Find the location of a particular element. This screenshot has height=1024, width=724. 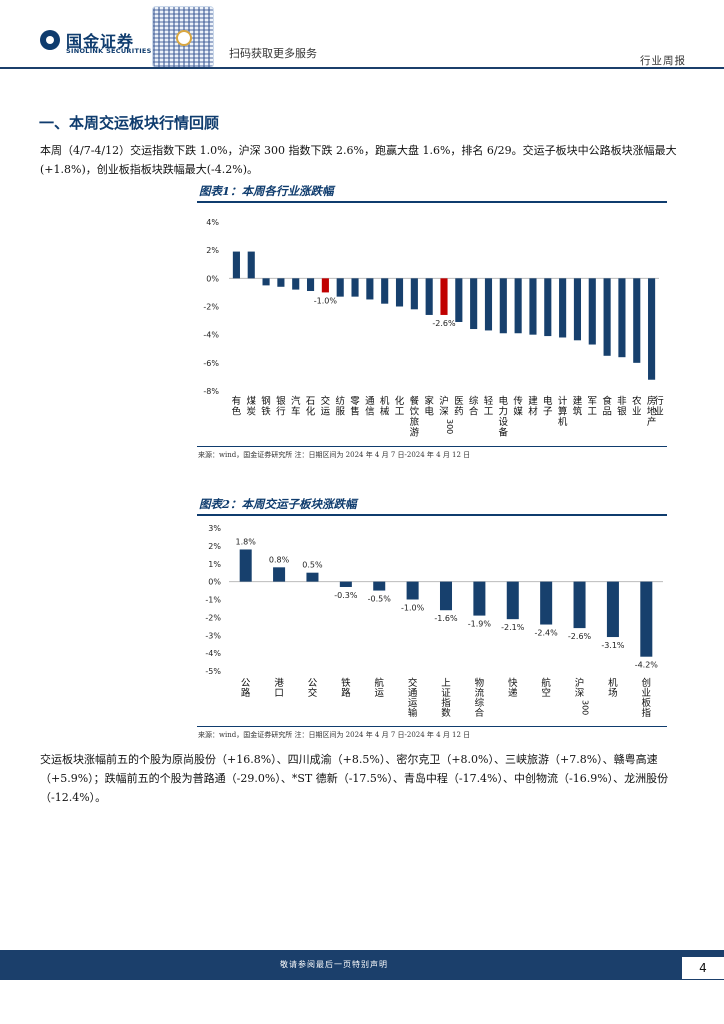

bar-非银 is located at coordinates (622, 318).